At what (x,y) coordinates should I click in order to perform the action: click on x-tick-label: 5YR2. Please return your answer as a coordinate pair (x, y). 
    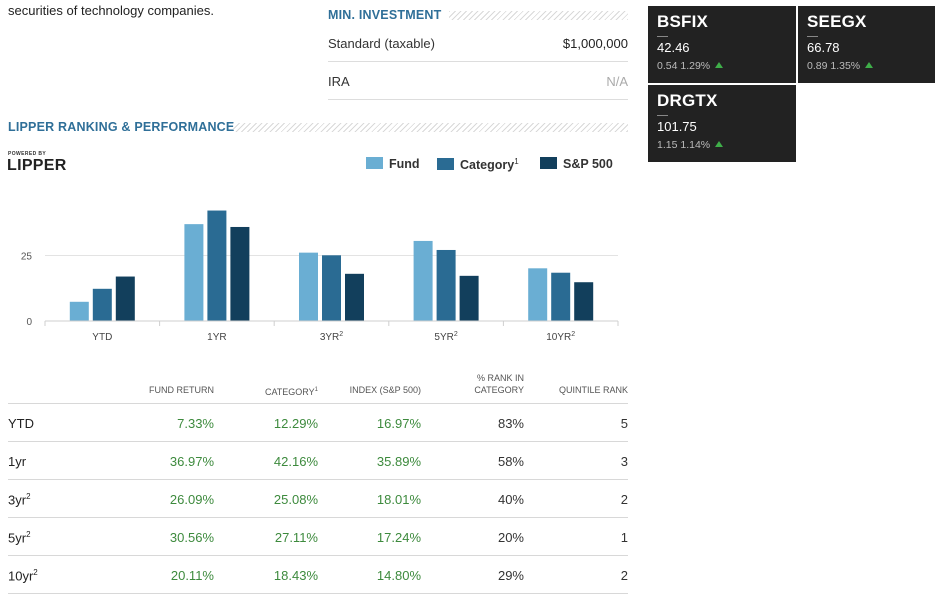
    Looking at the image, I should click on (445, 337).